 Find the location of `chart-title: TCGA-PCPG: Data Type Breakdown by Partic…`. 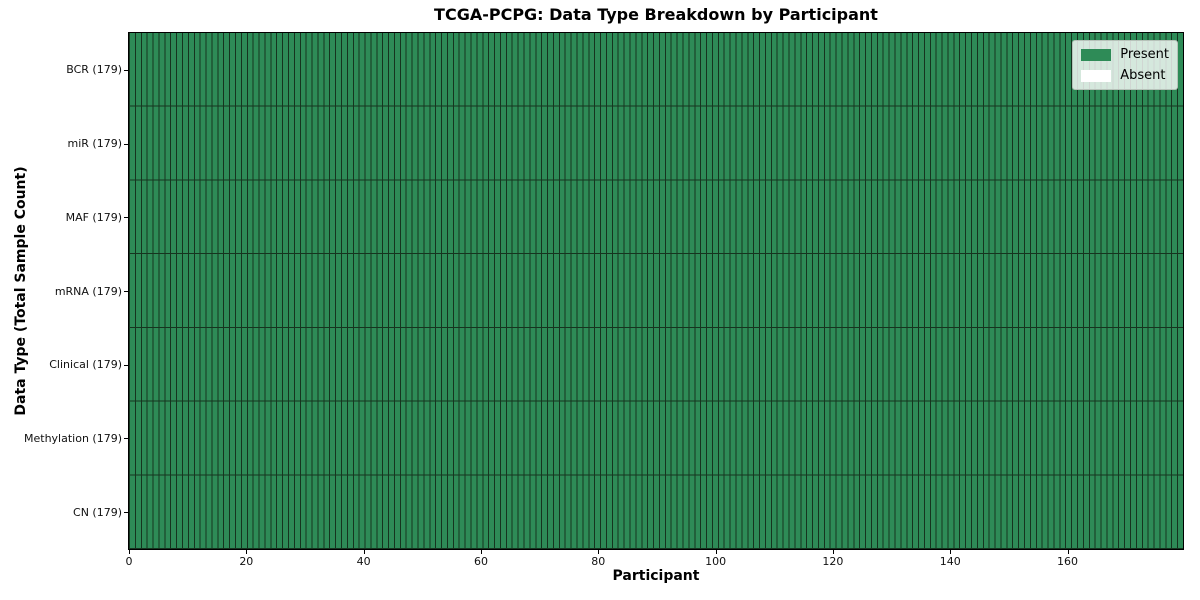

chart-title: TCGA-PCPG: Data Type Breakdown by Partic… is located at coordinates (656, 14).